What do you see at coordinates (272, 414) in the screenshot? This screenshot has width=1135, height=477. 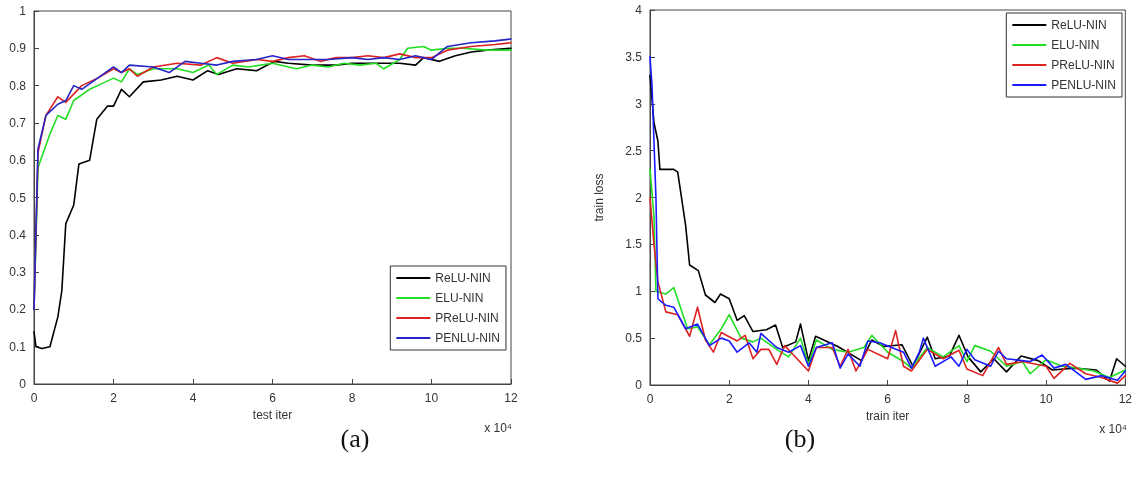 I see `x-axis-title: test iter` at bounding box center [272, 414].